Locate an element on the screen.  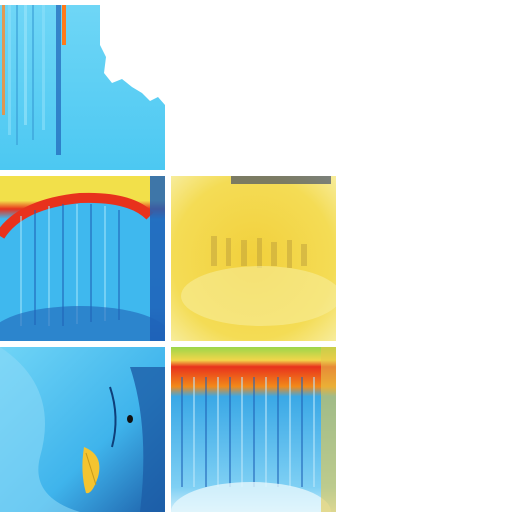
rainbow-arc-image is located at coordinates (82, 258).